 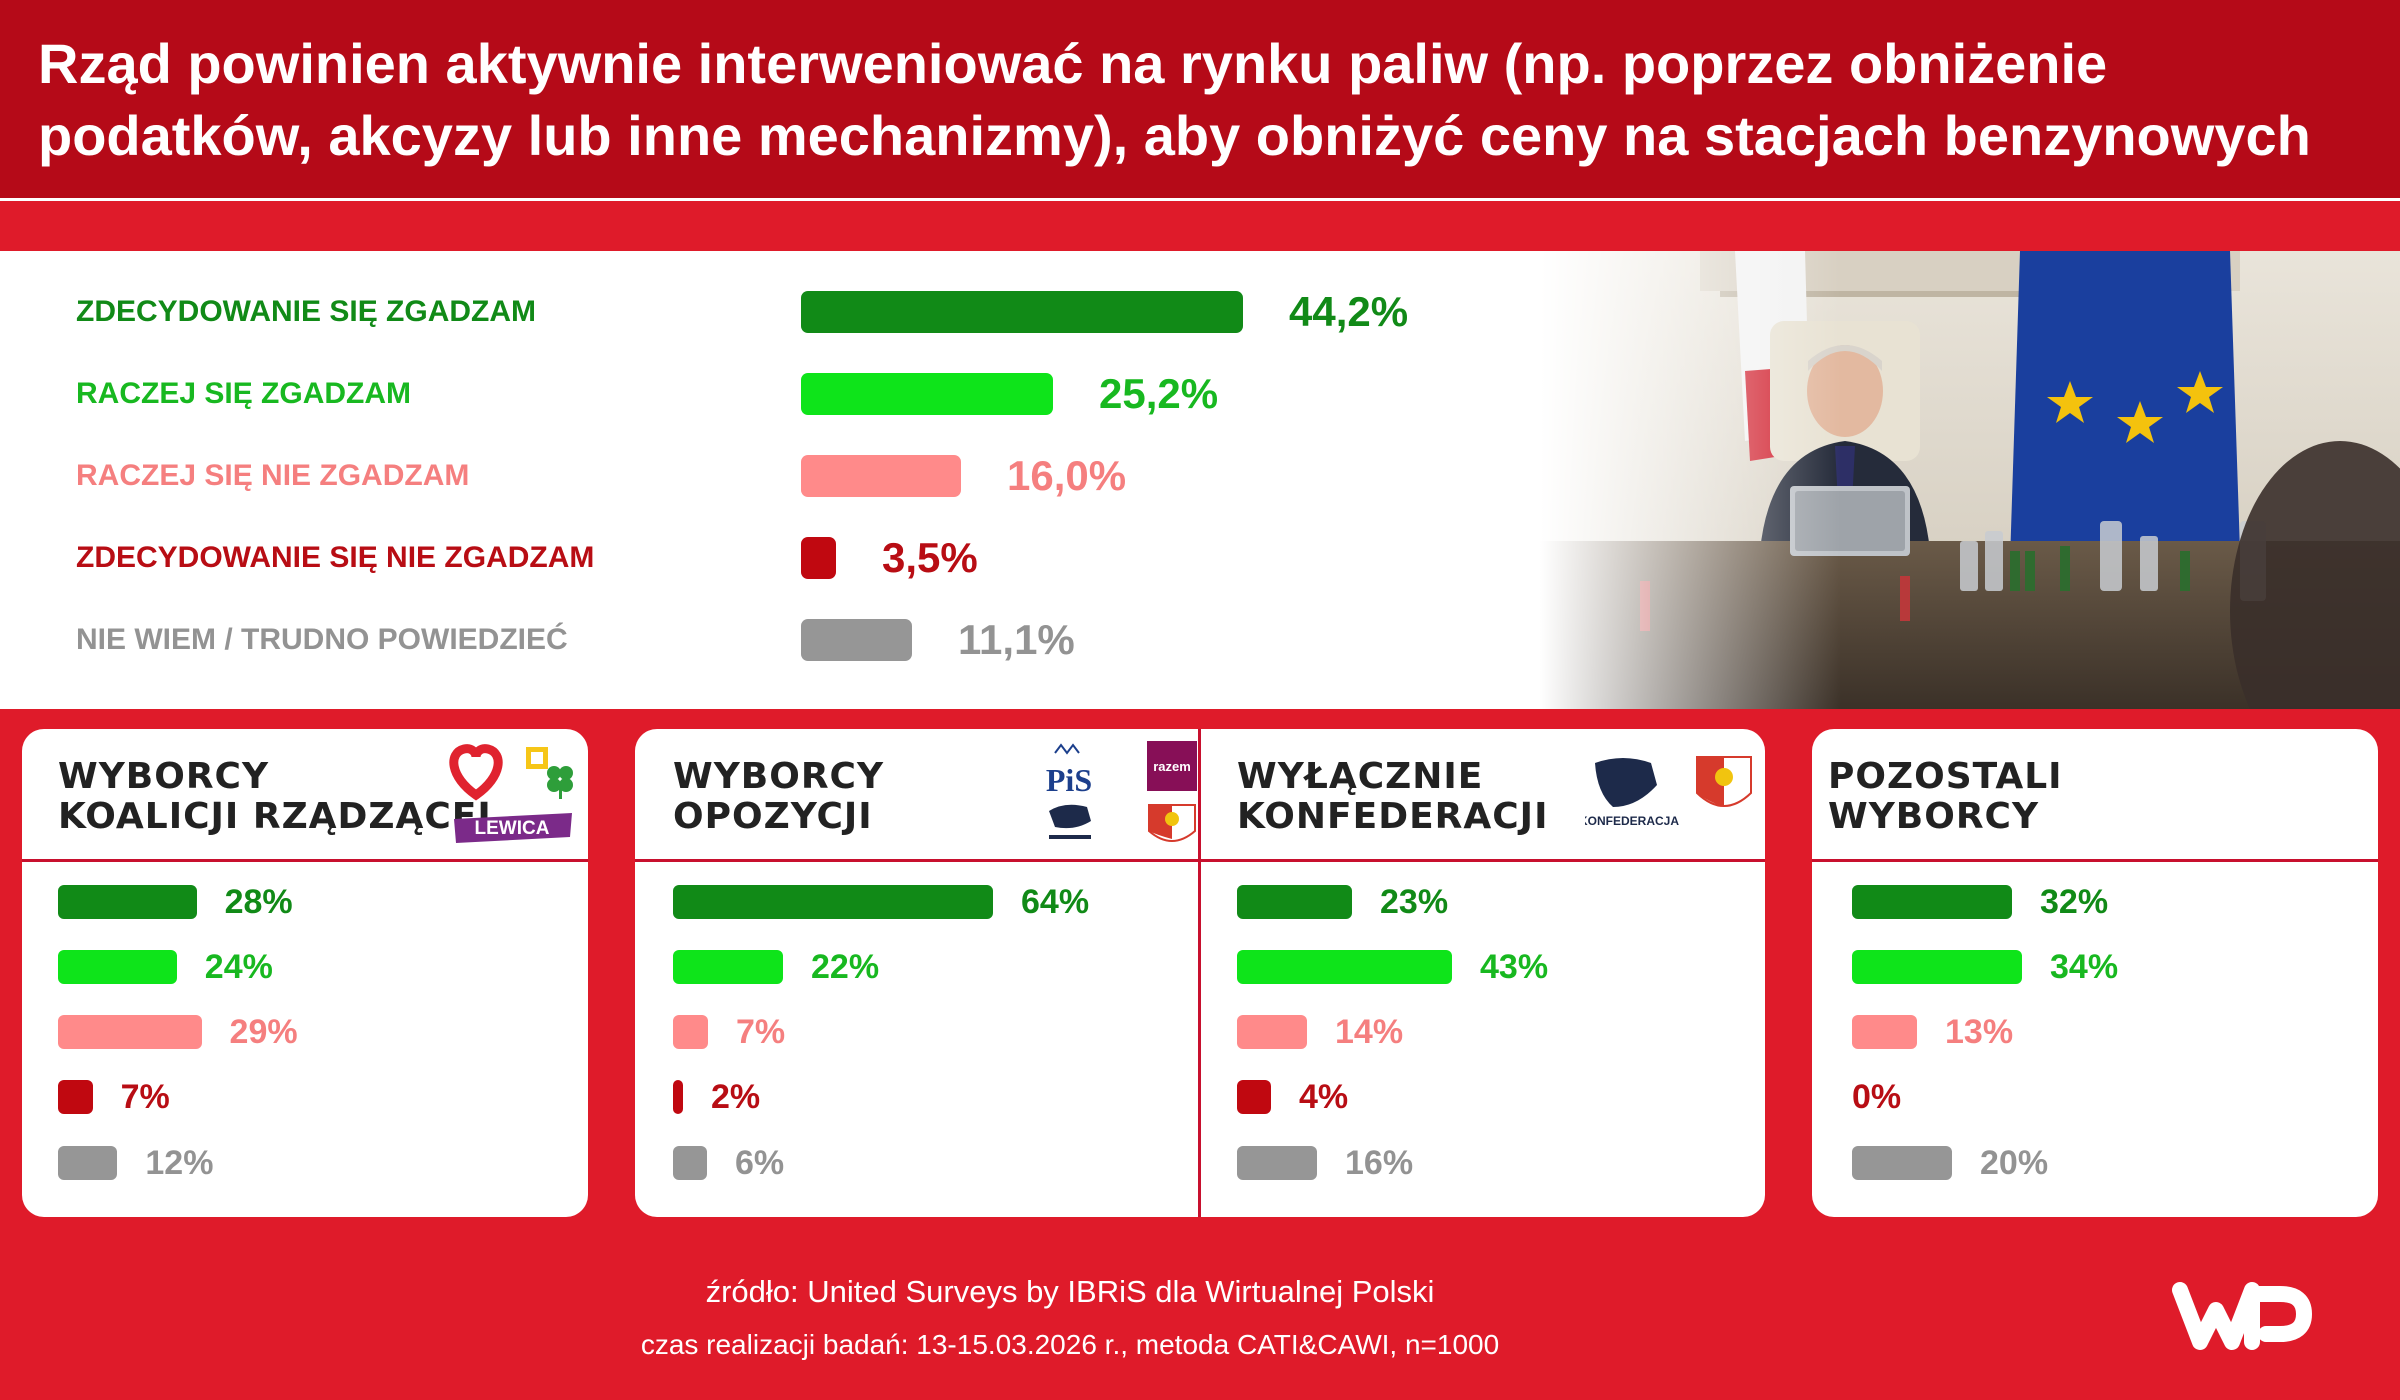 I want to click on card-divider, so click(x=1199, y=973).